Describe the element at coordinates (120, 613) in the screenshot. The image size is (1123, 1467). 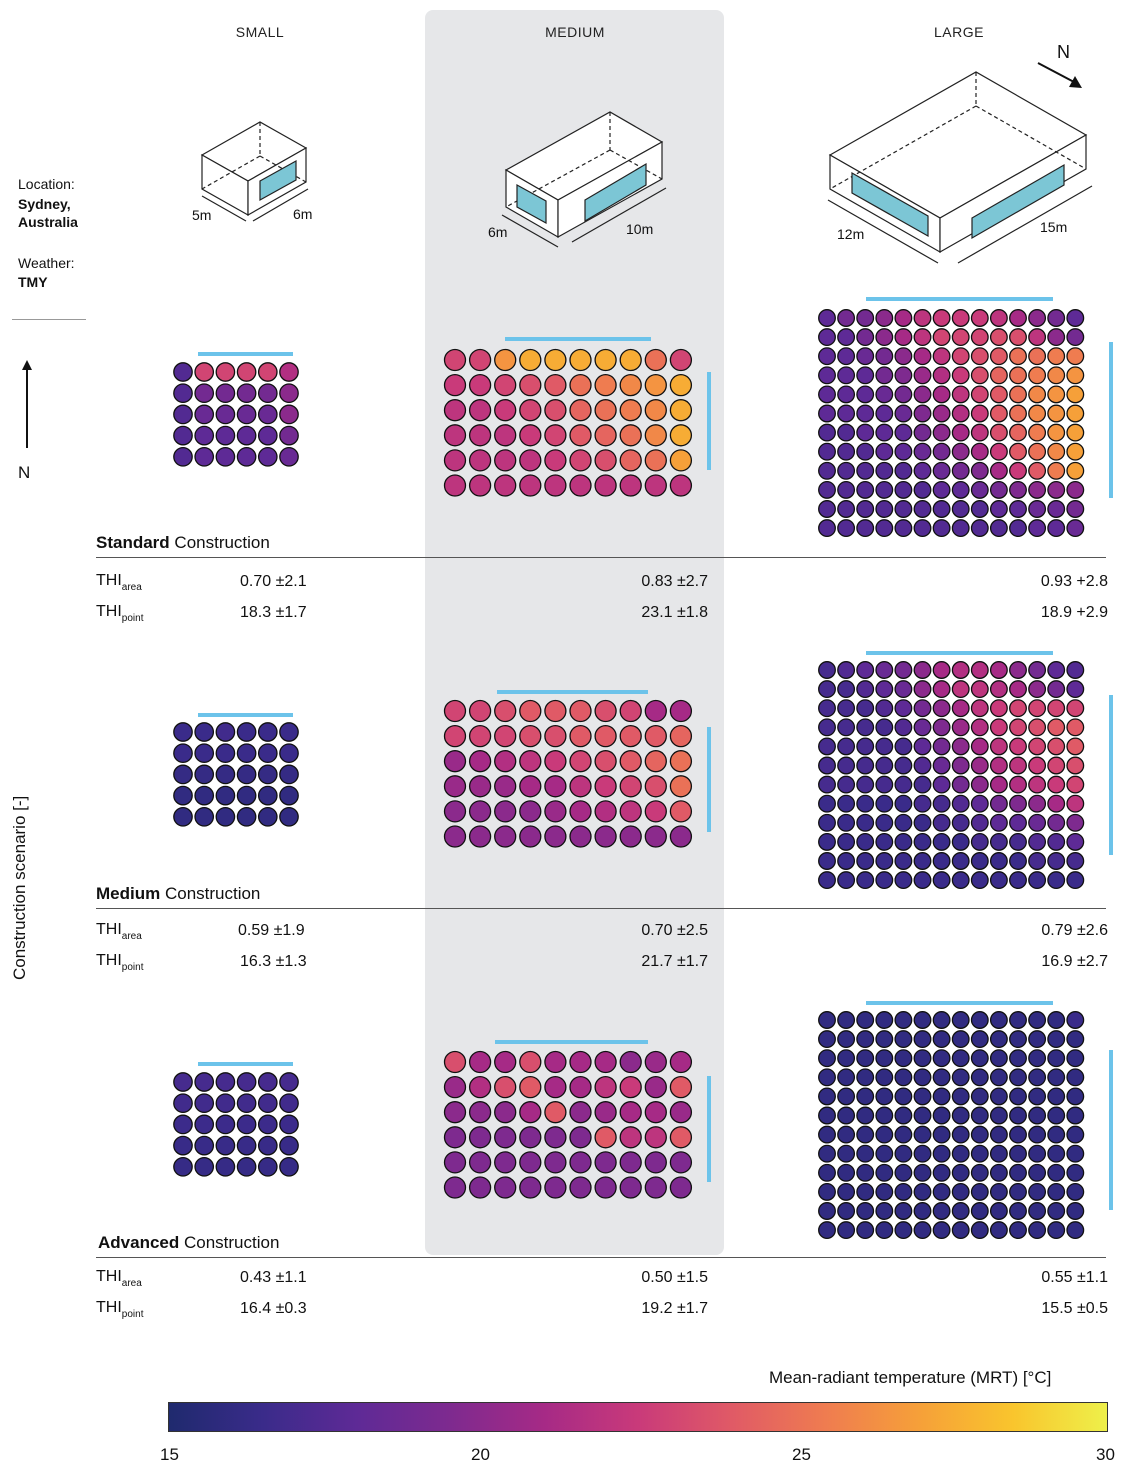
I see `thi-point-label: THIpoint` at that location.